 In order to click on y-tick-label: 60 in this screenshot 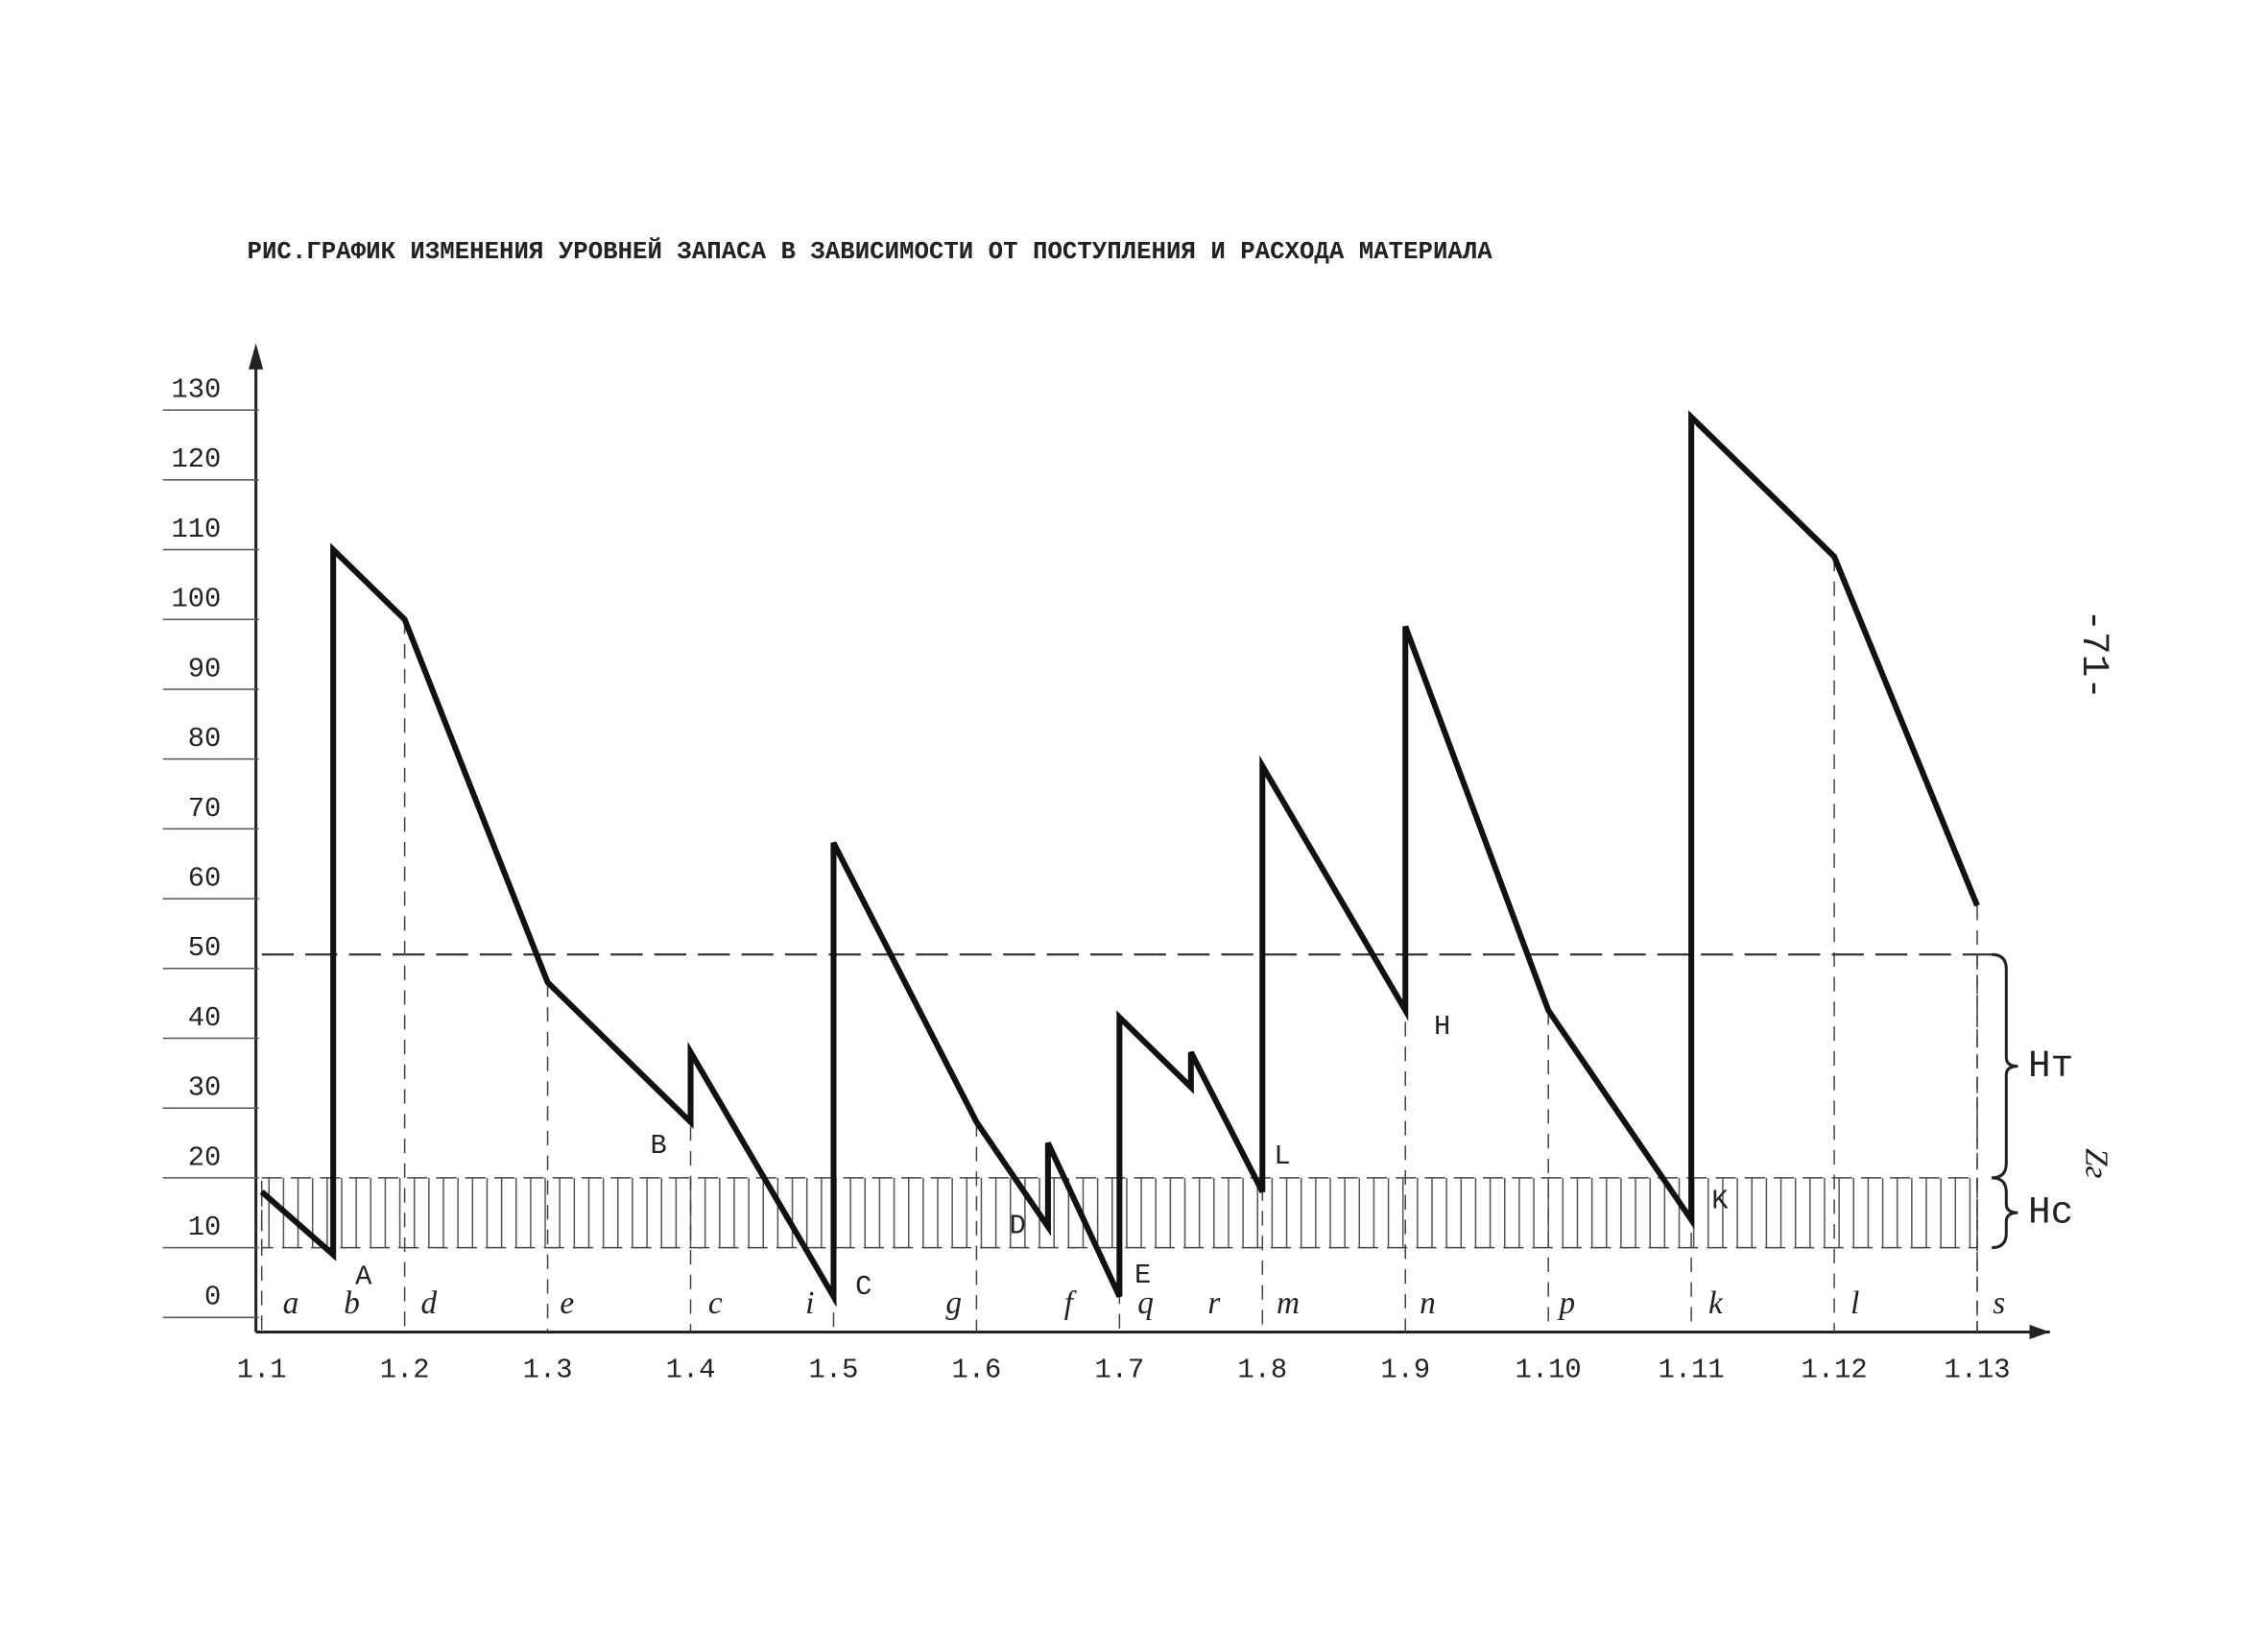, I will do `click(205, 878)`.